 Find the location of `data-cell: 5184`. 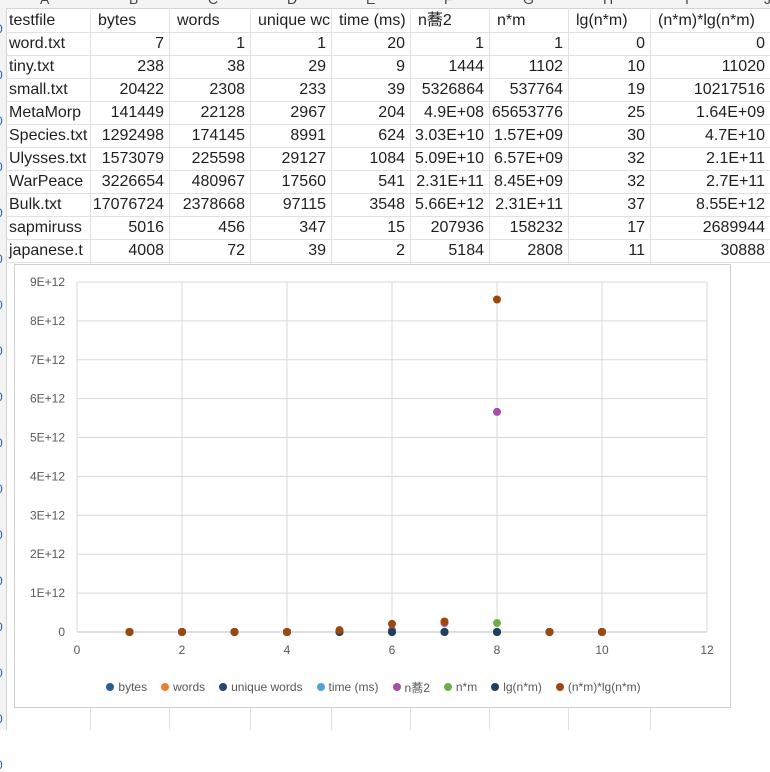

data-cell: 5184 is located at coordinates (466, 250).